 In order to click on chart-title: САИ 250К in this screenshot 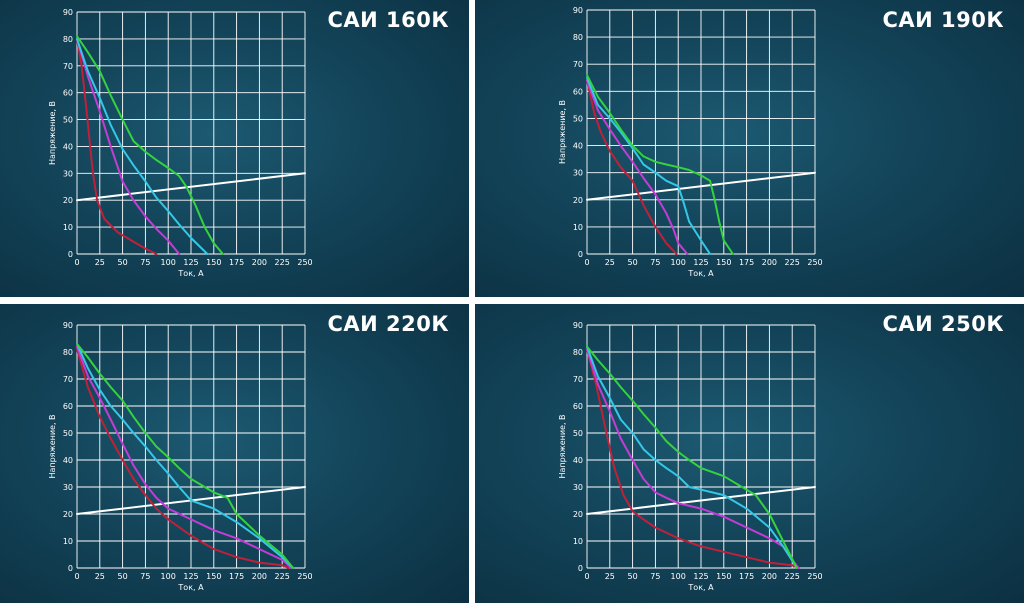, I will do `click(943, 324)`.